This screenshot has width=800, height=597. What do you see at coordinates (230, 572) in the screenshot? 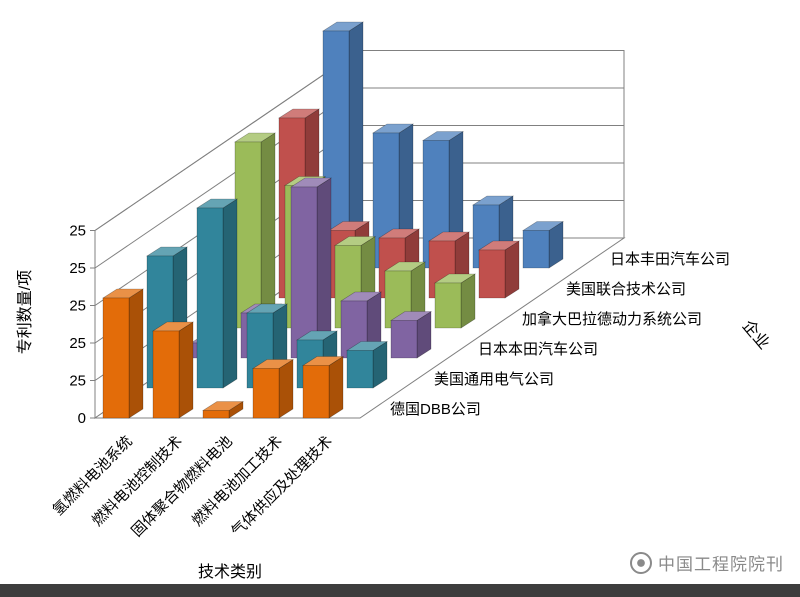
I see `x-axis-title: 技术类别` at bounding box center [230, 572].